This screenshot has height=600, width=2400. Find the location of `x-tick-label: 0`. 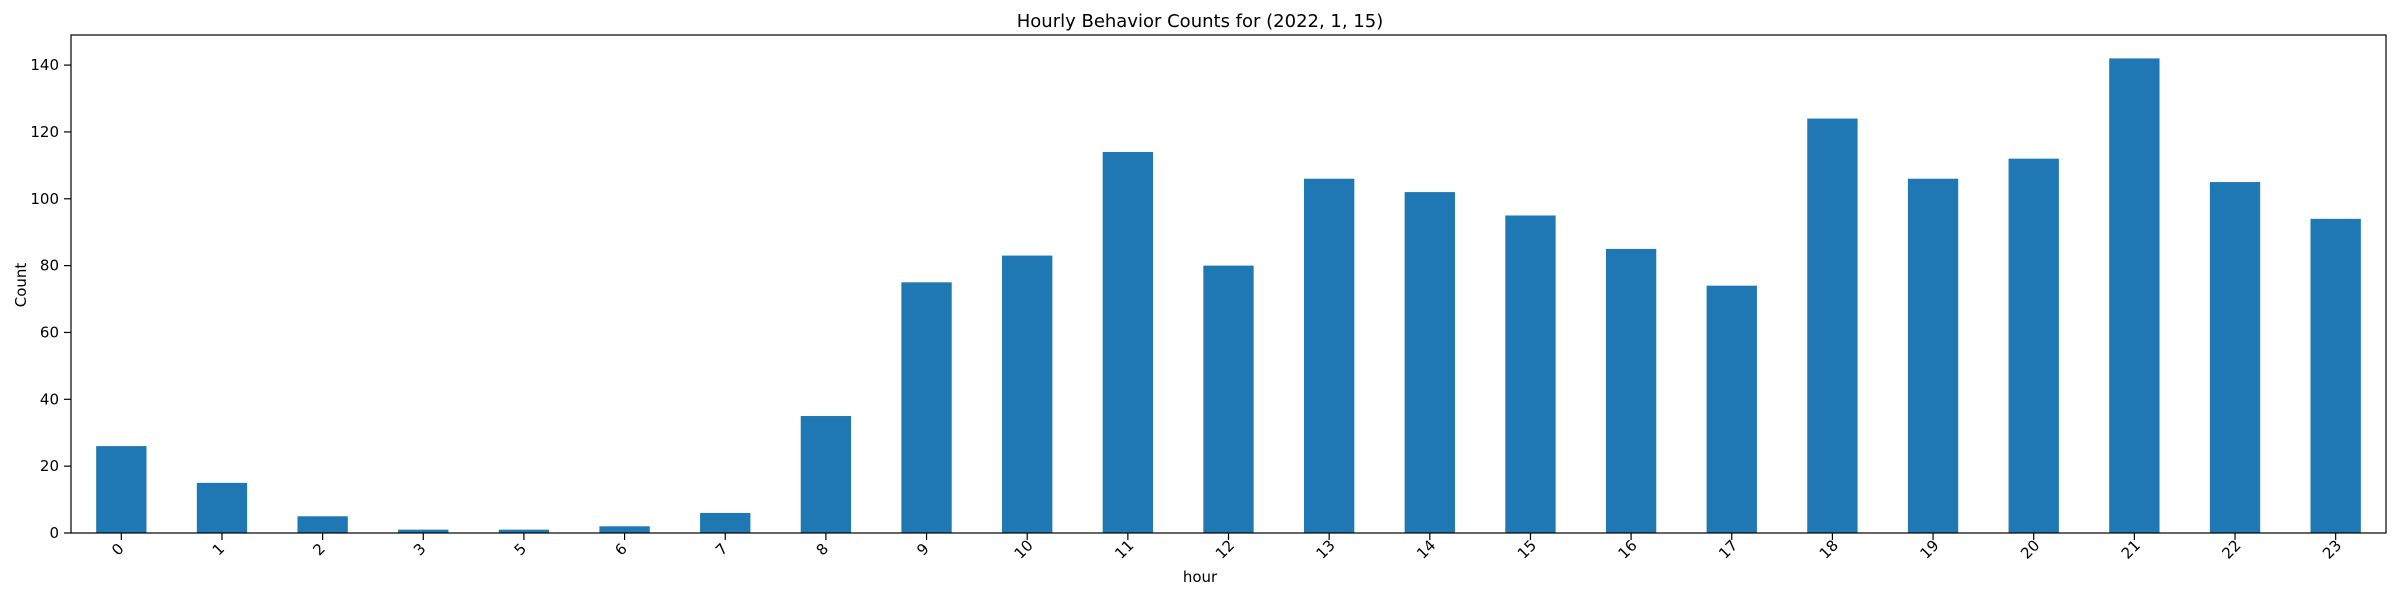

x-tick-label: 0 is located at coordinates (117, 549).